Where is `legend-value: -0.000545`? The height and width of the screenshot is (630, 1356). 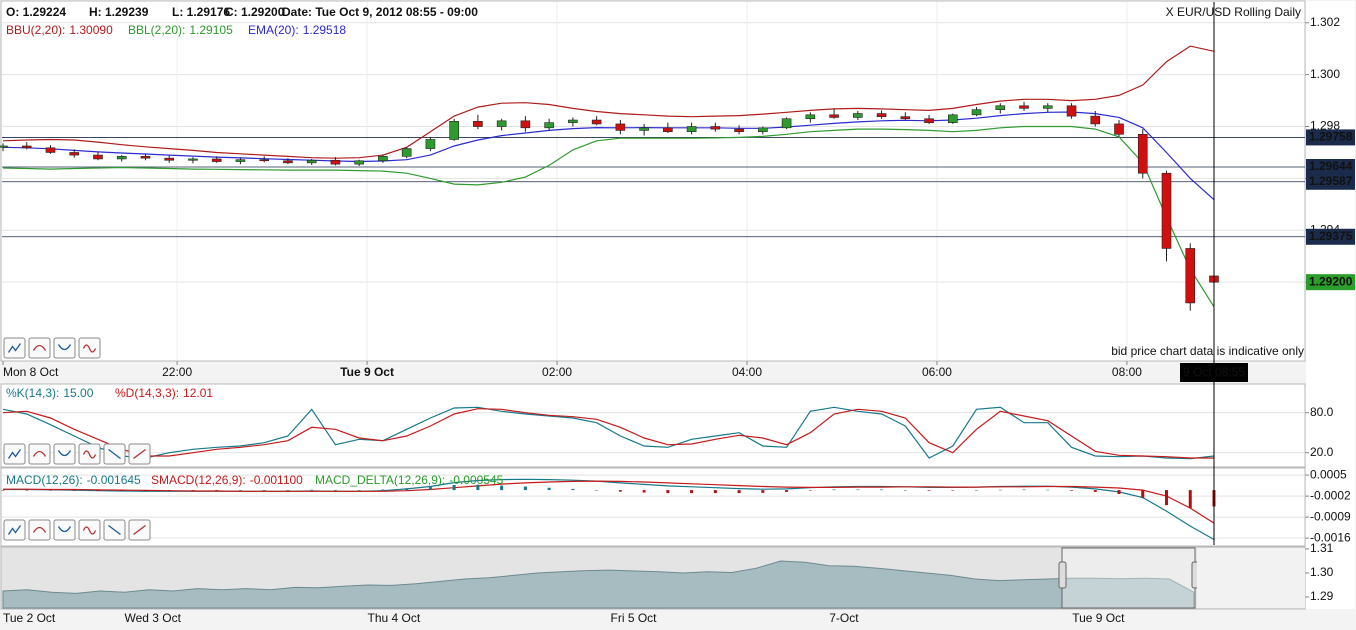 legend-value: -0.000545 is located at coordinates (476, 480).